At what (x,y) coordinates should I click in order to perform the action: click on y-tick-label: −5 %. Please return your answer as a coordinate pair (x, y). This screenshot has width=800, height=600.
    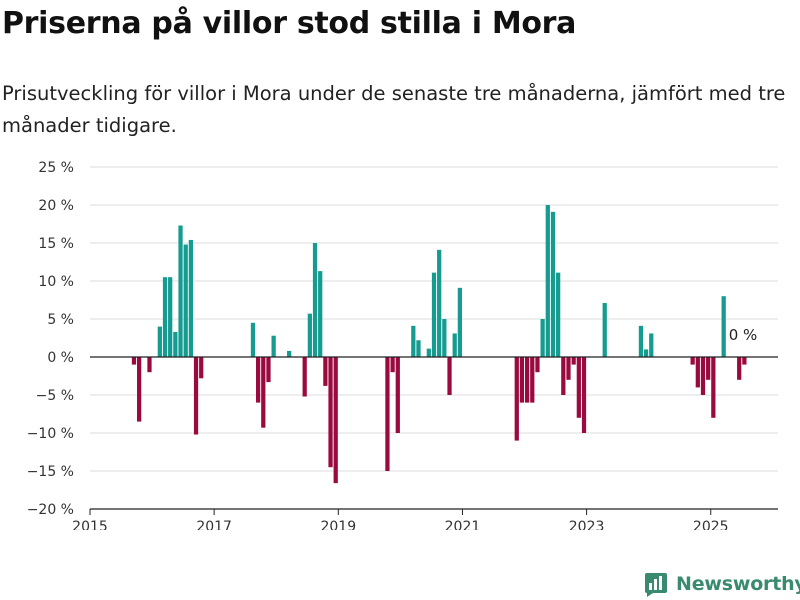
    Looking at the image, I should click on (55, 396).